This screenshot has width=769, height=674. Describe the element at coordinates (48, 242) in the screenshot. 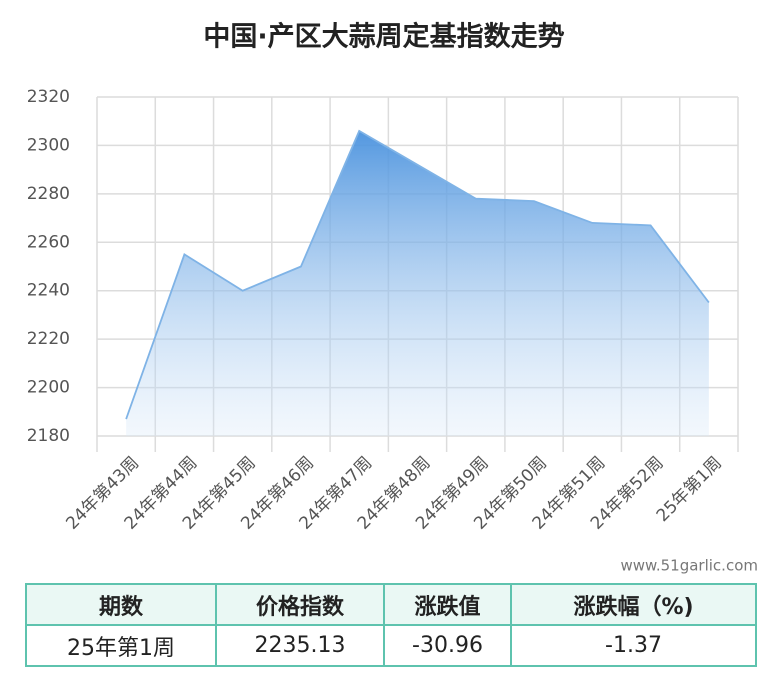

I see `y-tick-label: 2260` at that location.